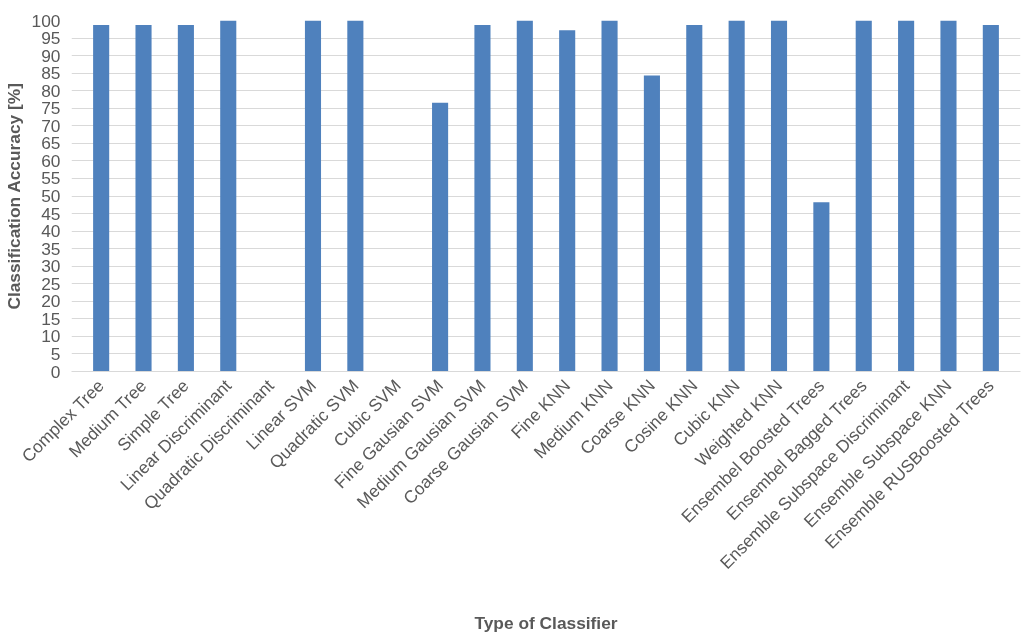  What do you see at coordinates (546, 622) in the screenshot?
I see `x-axis-title: Type of Classifier` at bounding box center [546, 622].